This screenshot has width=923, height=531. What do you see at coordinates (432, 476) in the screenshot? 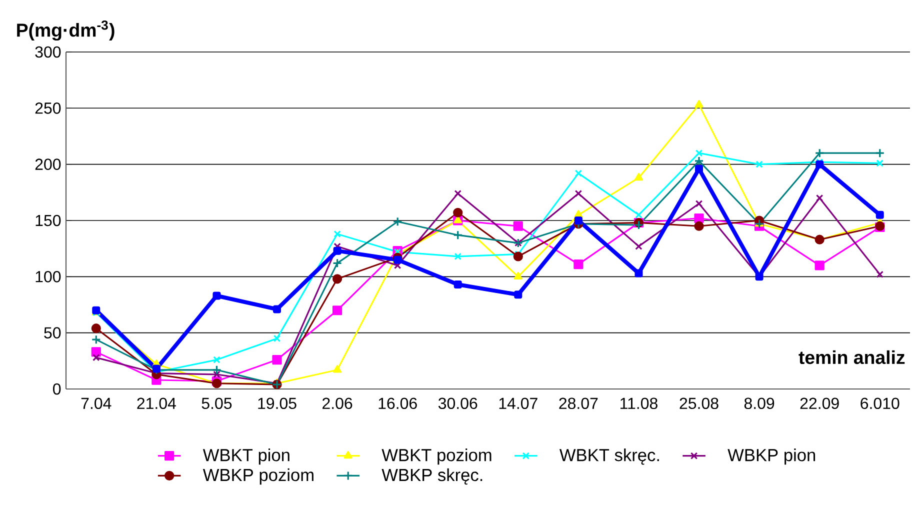
I see `legend-label: WBKP skręc.` at bounding box center [432, 476].